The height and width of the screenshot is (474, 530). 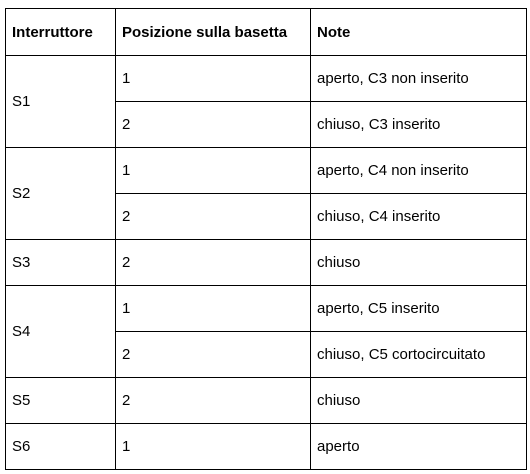 What do you see at coordinates (60, 446) in the screenshot?
I see `switch-cell: S6` at bounding box center [60, 446].